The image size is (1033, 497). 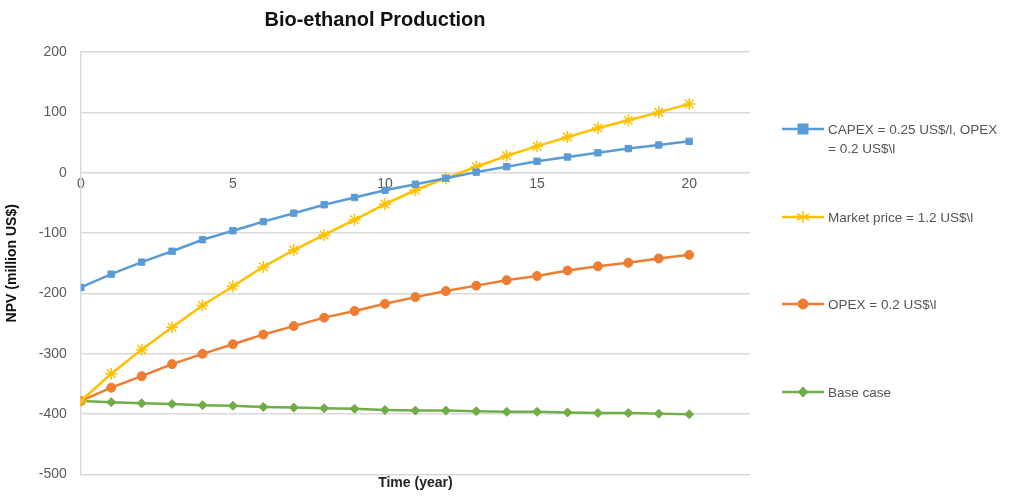 I want to click on y-tick-label: 0, so click(x=63, y=171).